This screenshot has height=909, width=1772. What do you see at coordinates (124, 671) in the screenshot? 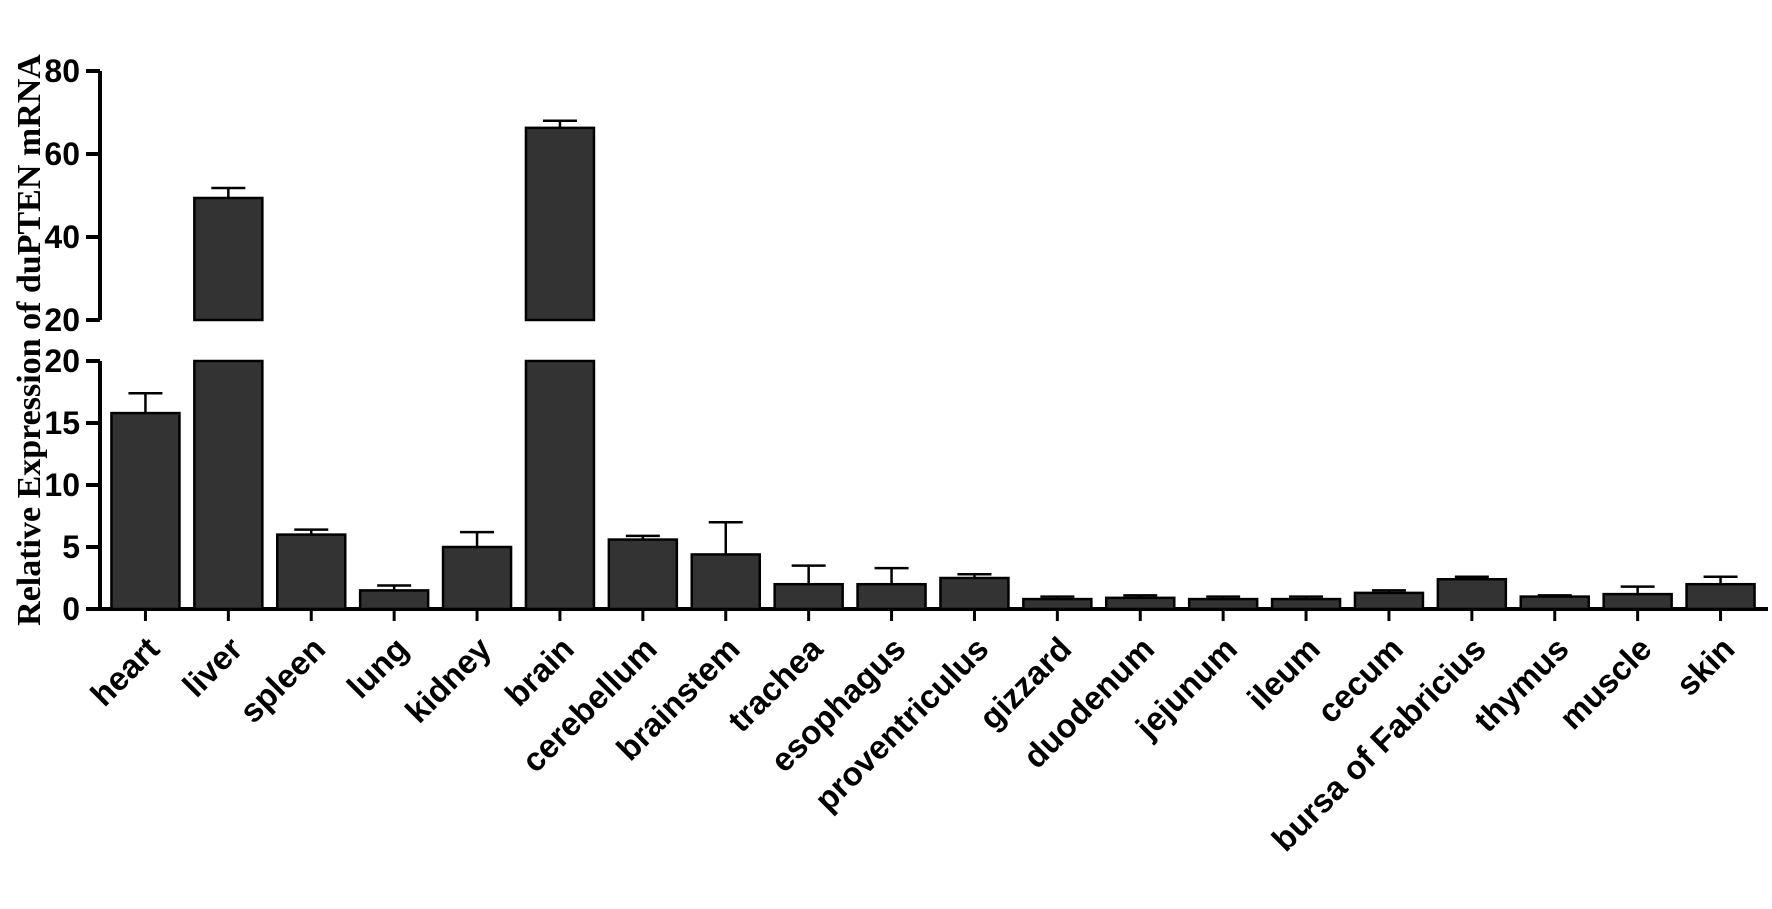
I see `category-label: heart` at bounding box center [124, 671].